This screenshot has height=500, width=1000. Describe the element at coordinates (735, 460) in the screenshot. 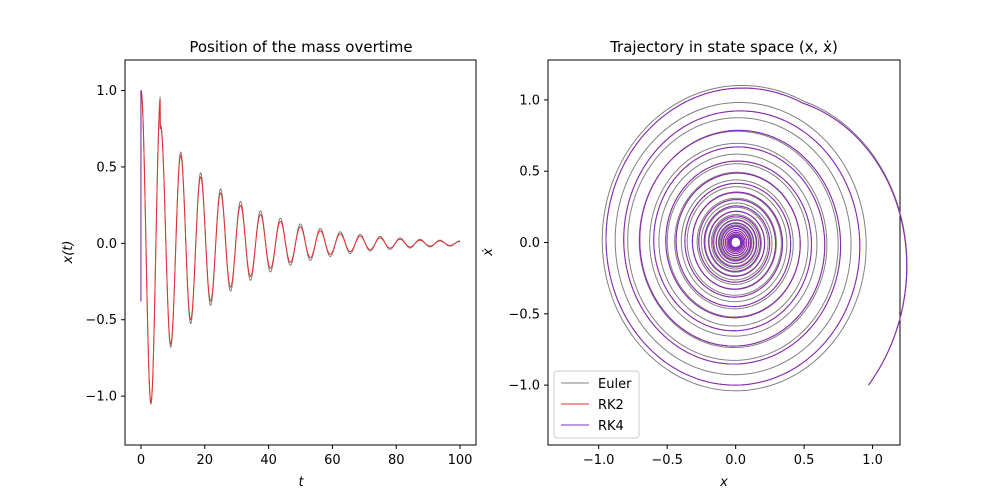

I see `x-tick-label: 0.0` at that location.